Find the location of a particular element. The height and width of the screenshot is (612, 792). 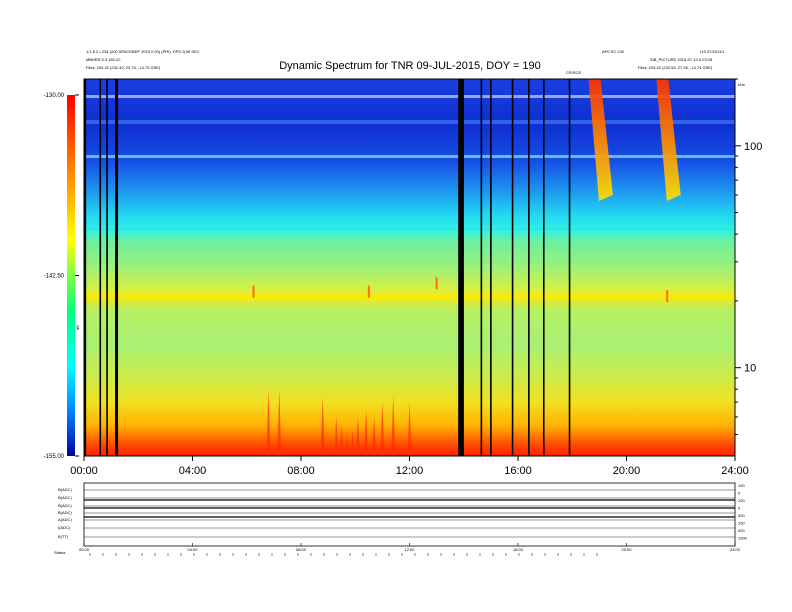

y-axis: 10 100 is located at coordinates (748, 256).